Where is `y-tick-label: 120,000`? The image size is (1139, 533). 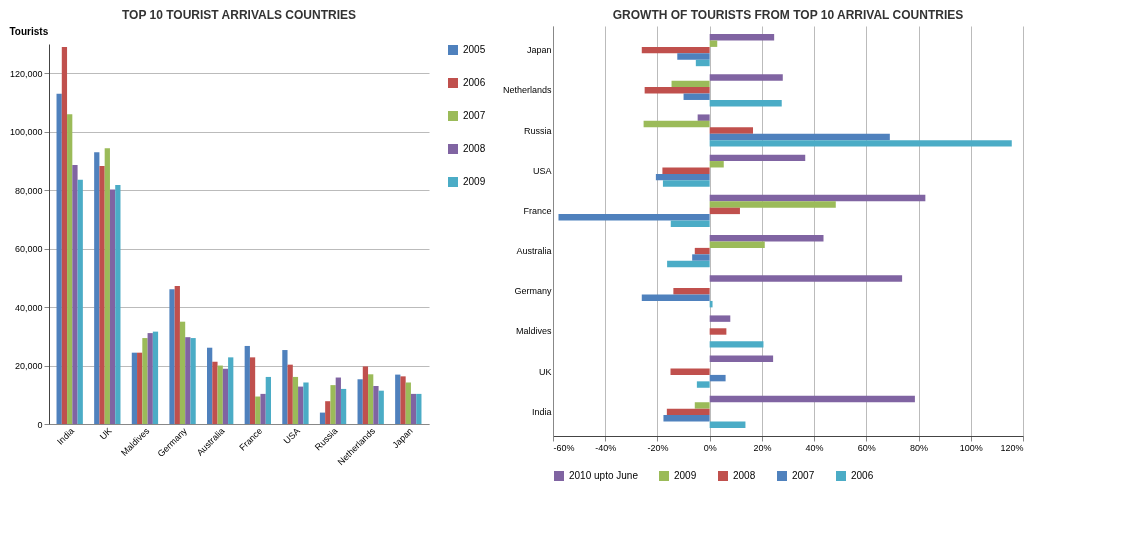 y-tick-label: 120,000 is located at coordinates (26, 73).